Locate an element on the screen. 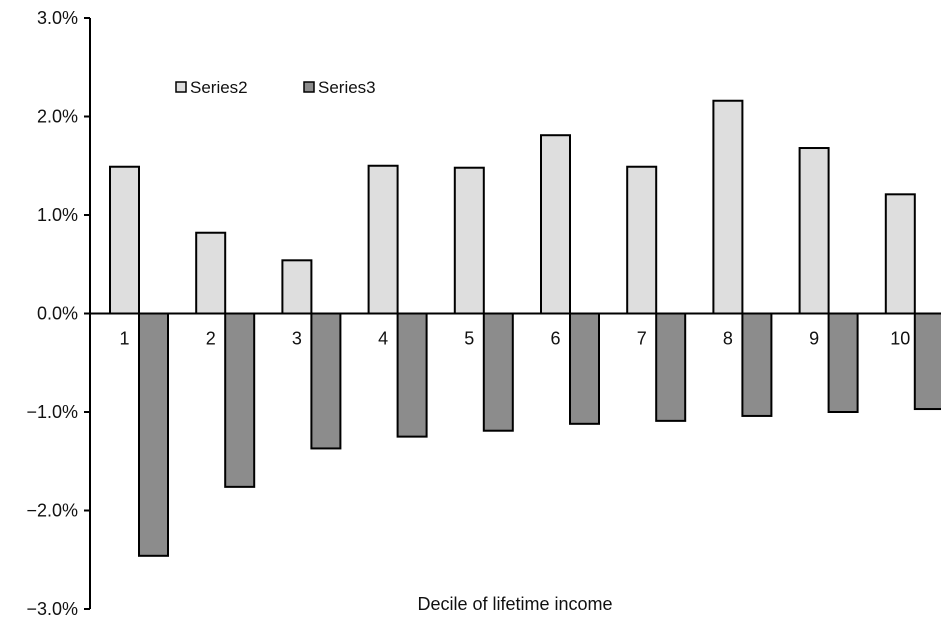 The image size is (941, 621). category-label: 7 is located at coordinates (642, 339).